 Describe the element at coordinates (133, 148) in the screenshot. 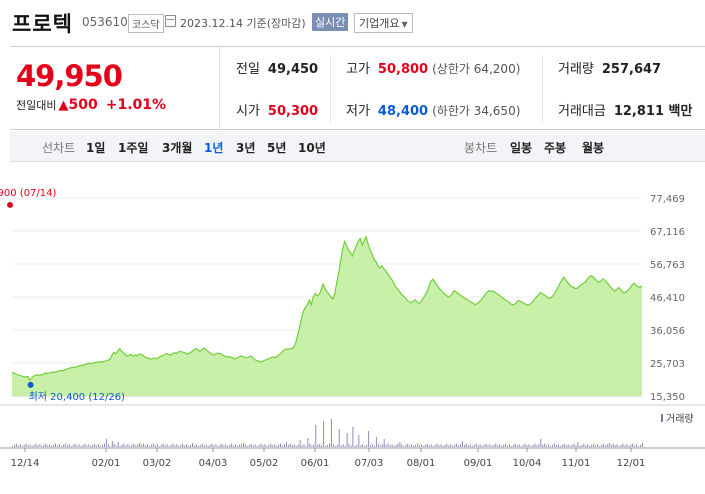

I see `period-1w: 1주일` at that location.